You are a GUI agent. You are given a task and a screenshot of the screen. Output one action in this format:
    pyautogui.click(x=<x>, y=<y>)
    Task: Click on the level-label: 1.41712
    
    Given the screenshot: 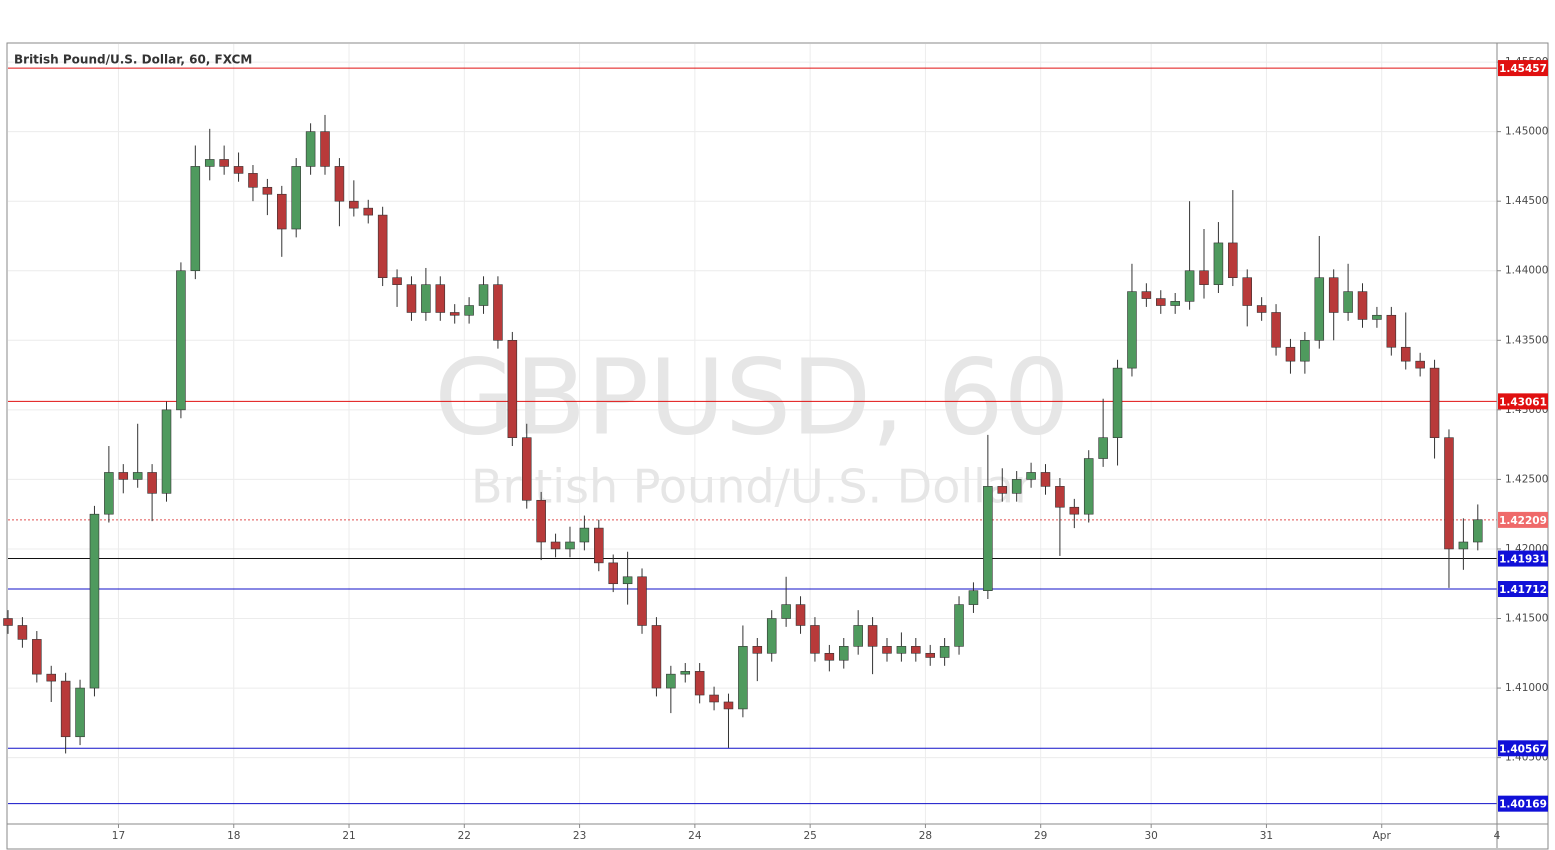 What is the action you would take?
    pyautogui.click(x=1523, y=590)
    